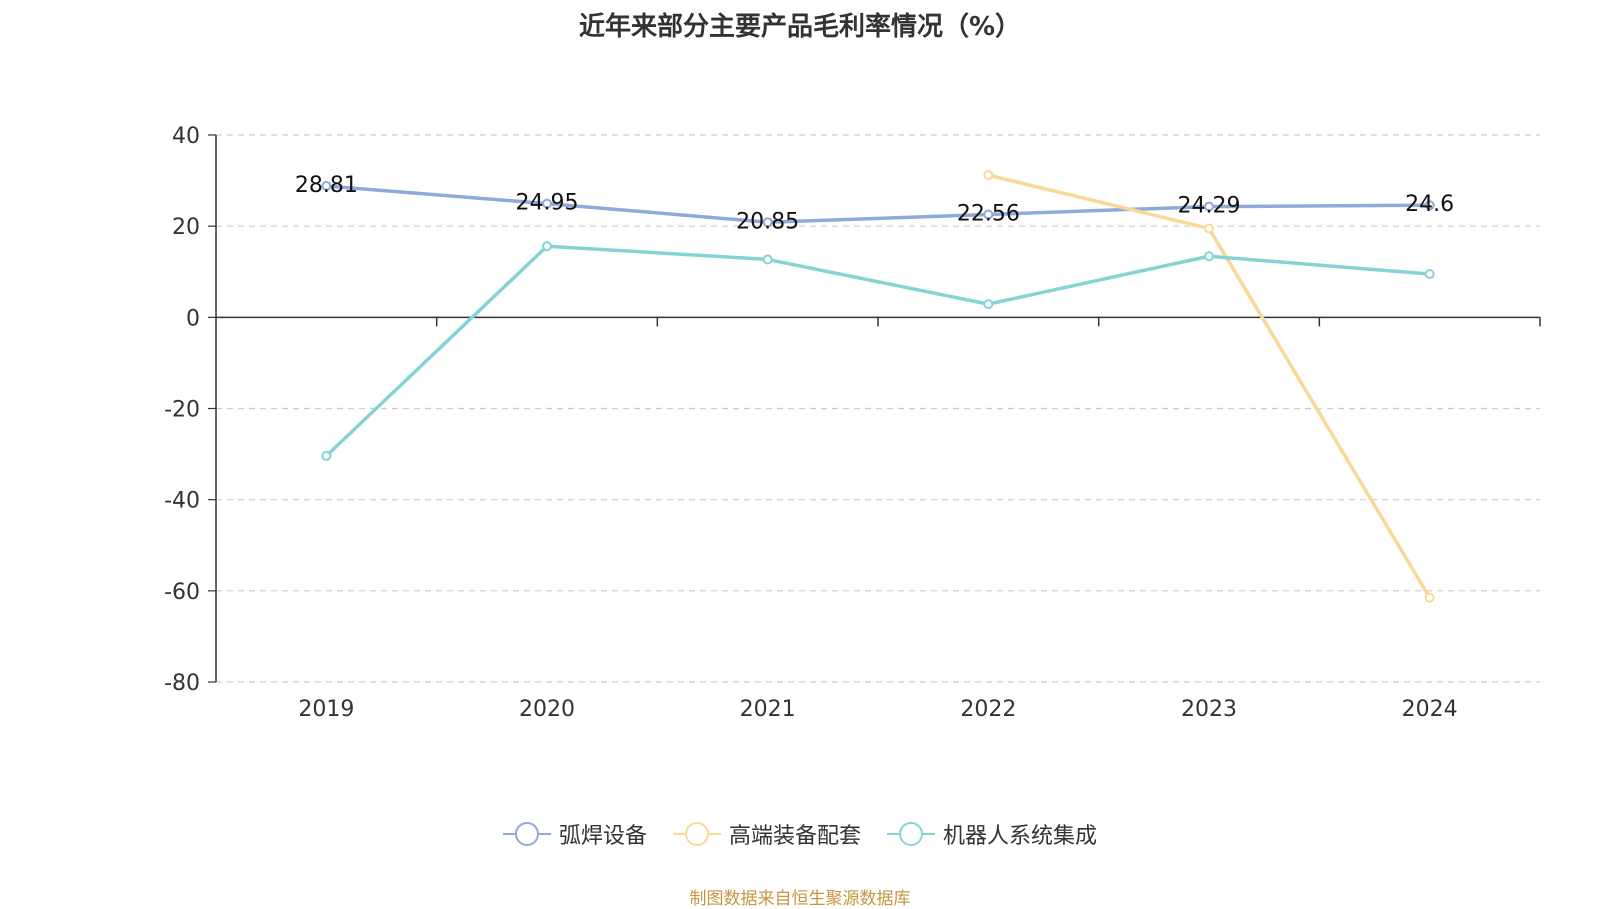 The width and height of the screenshot is (1600, 909). I want to click on y-tick-label: -40, so click(182, 501).